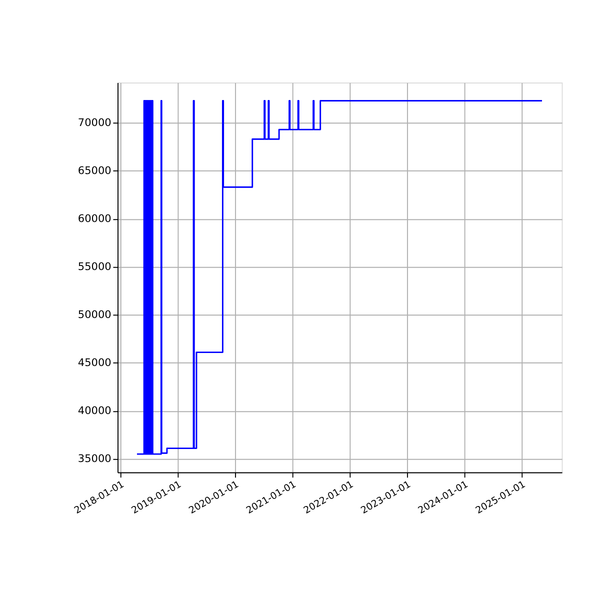  What do you see at coordinates (95, 219) in the screenshot?
I see `y-tick-label: 60000` at bounding box center [95, 219].